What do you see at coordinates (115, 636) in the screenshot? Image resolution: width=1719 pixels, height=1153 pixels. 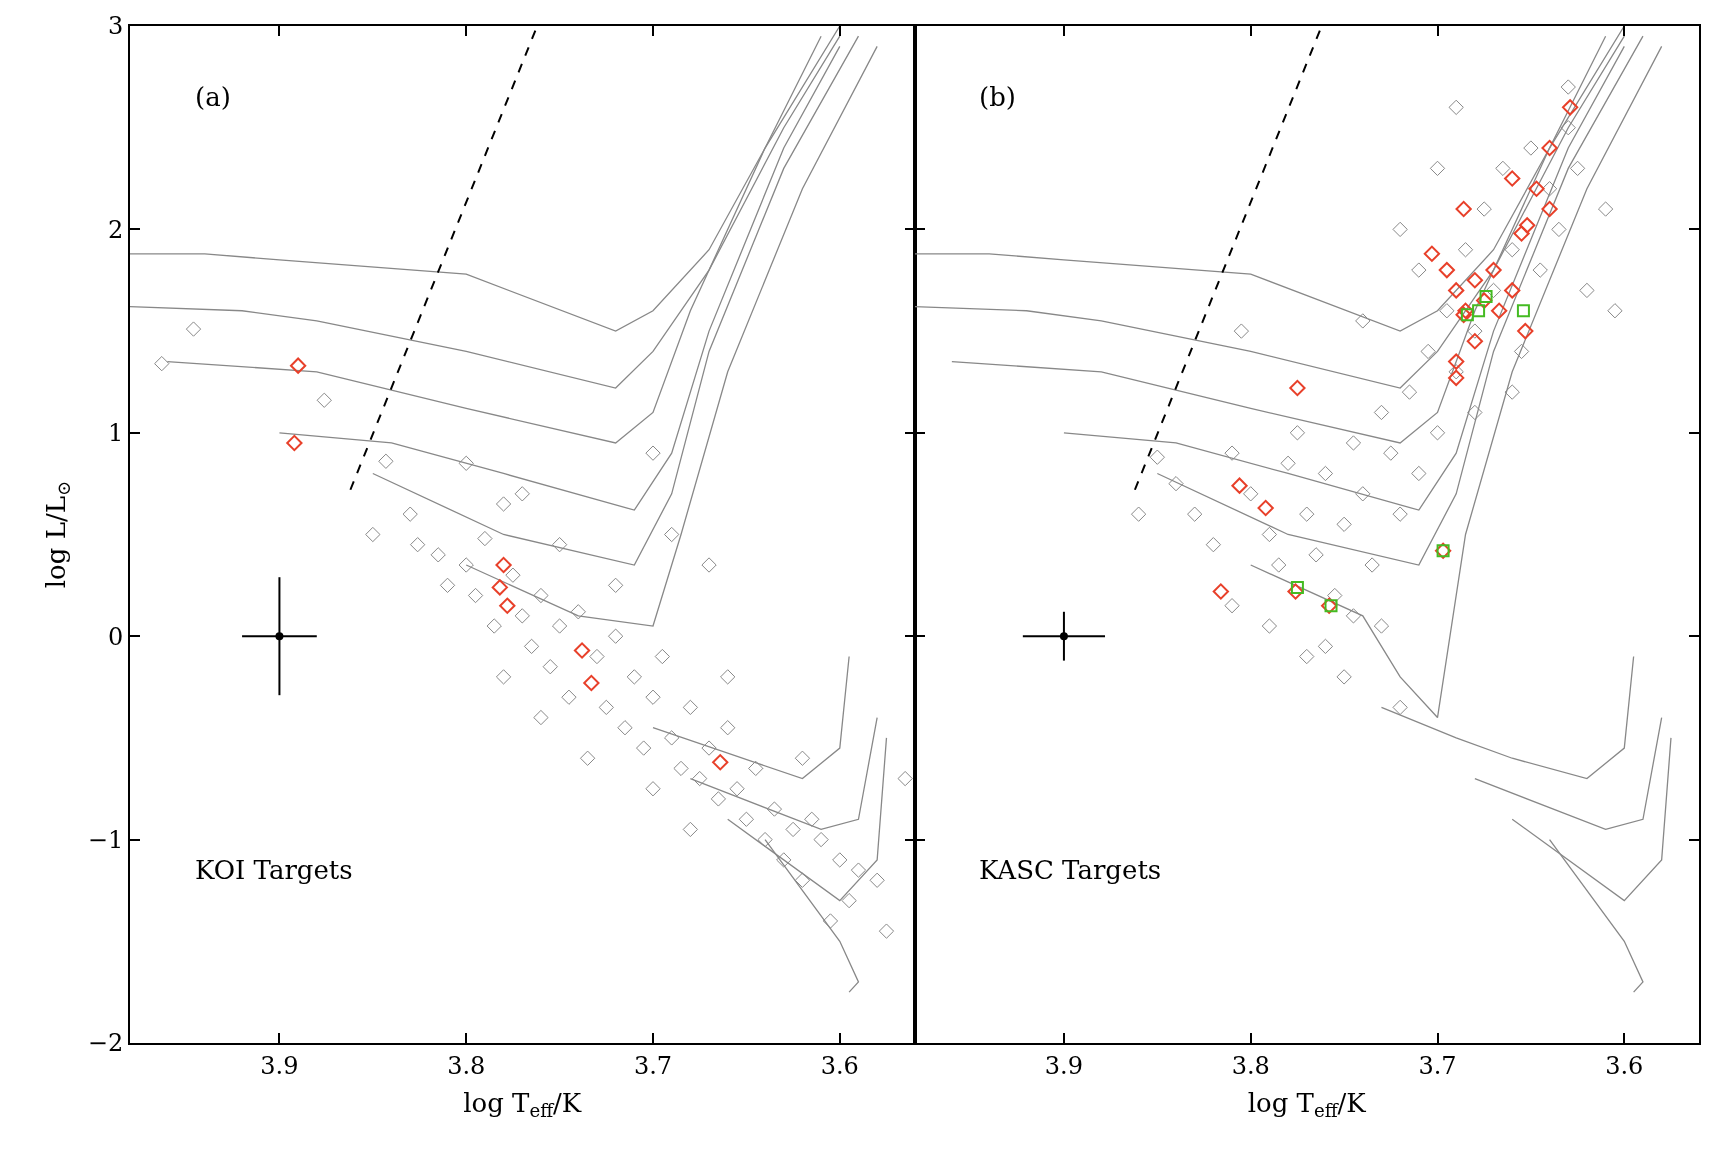 I see `y-tick-label: 0` at bounding box center [115, 636].